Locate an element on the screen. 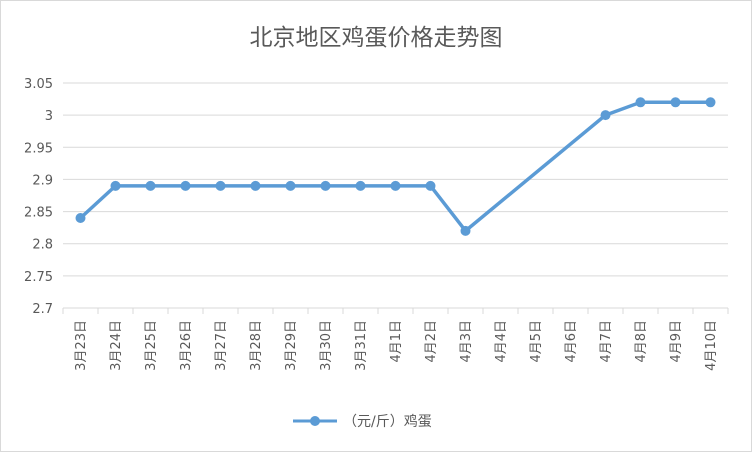 This screenshot has height=452, width=752. x-tick-label: 4月8日 is located at coordinates (641, 341).